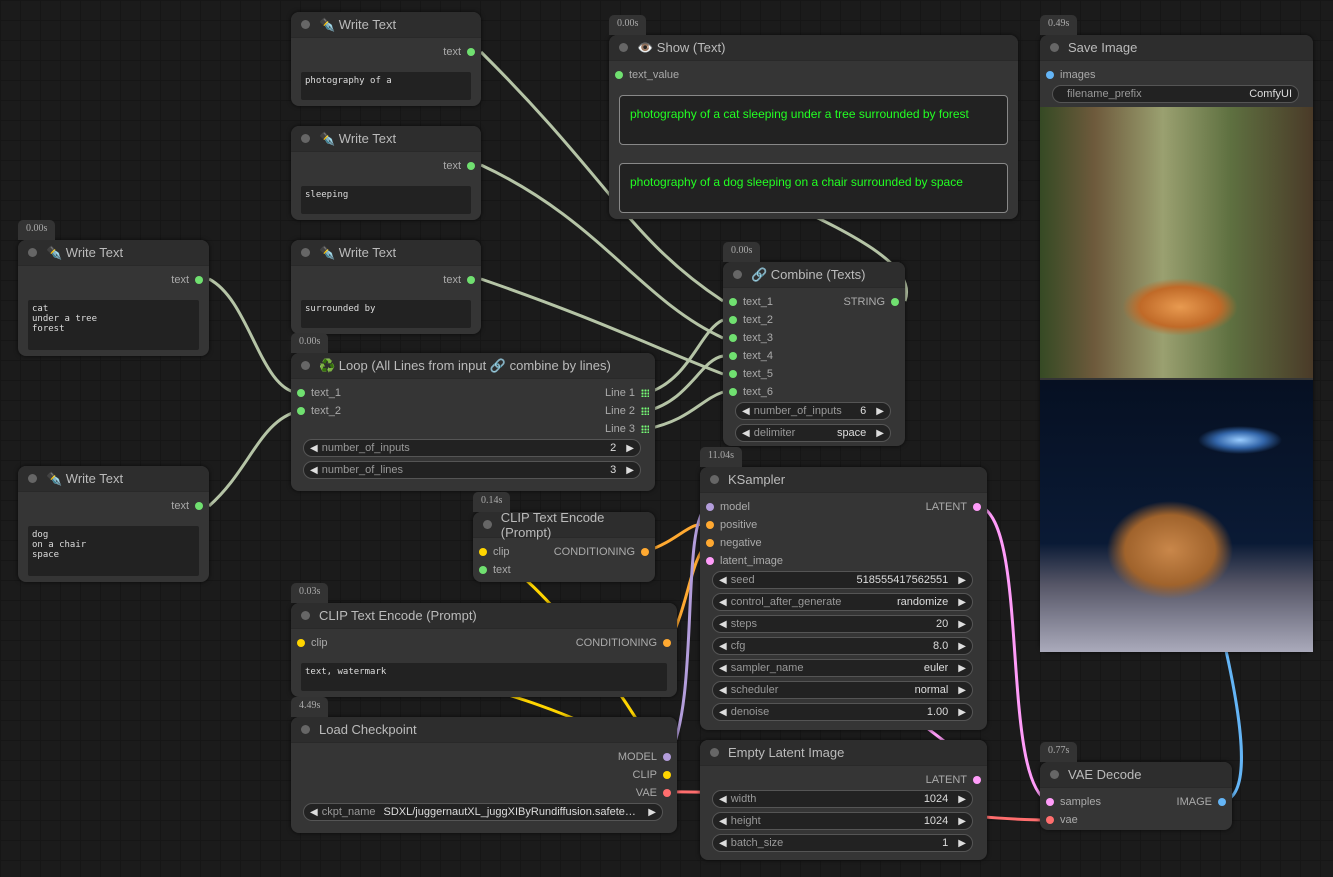 The image size is (1333, 877). I want to click on node-header: Load Checkpoint, so click(484, 730).